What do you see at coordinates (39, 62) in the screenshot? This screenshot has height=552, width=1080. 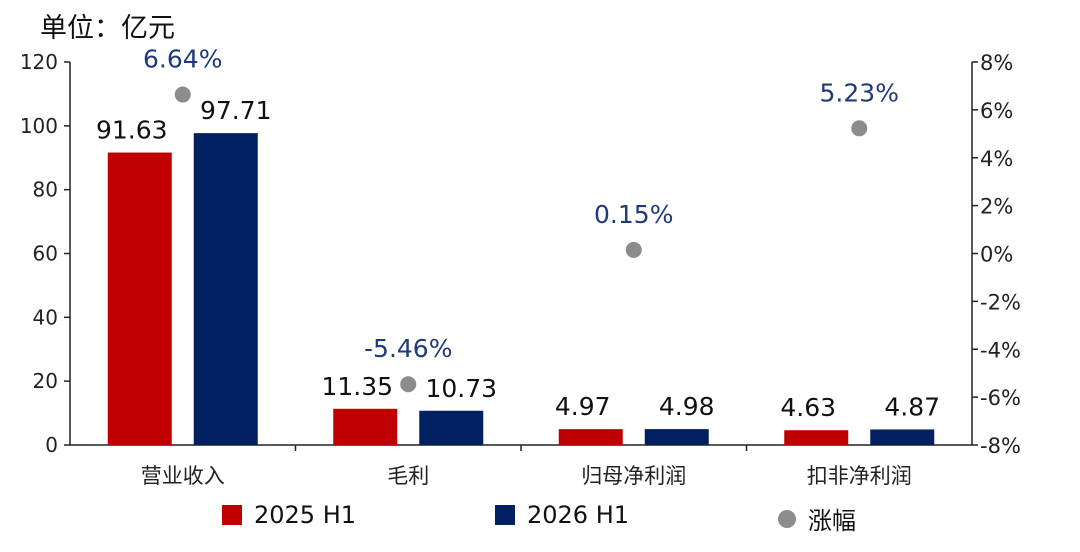 I see `left-axis-tick-label: 120` at bounding box center [39, 62].